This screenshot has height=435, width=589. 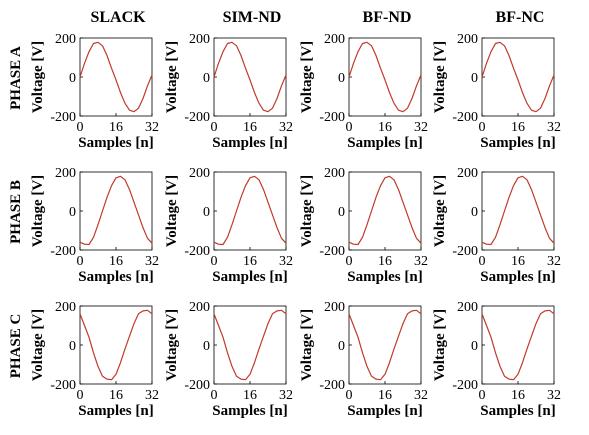 What do you see at coordinates (16, 212) in the screenshot?
I see `row-title: PHASE B` at bounding box center [16, 212].